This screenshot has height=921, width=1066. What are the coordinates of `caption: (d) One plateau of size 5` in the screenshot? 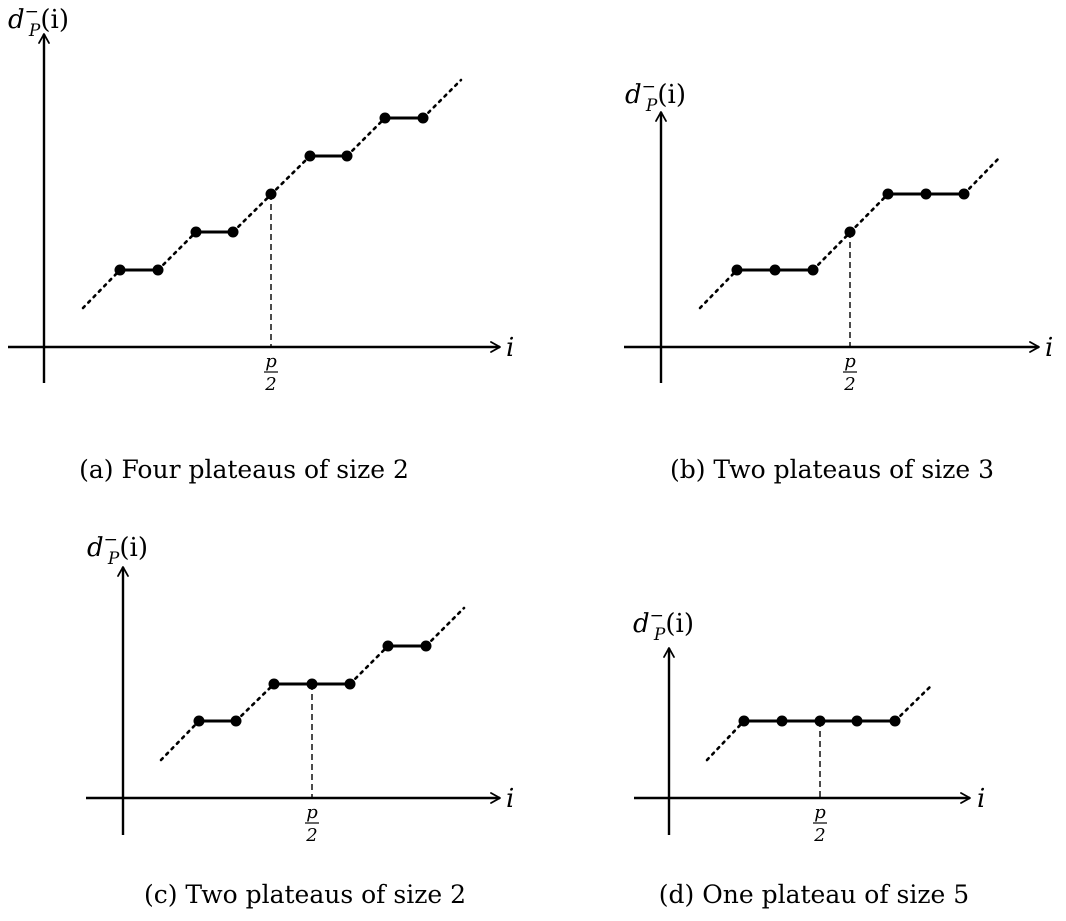 It's located at (814, 894).